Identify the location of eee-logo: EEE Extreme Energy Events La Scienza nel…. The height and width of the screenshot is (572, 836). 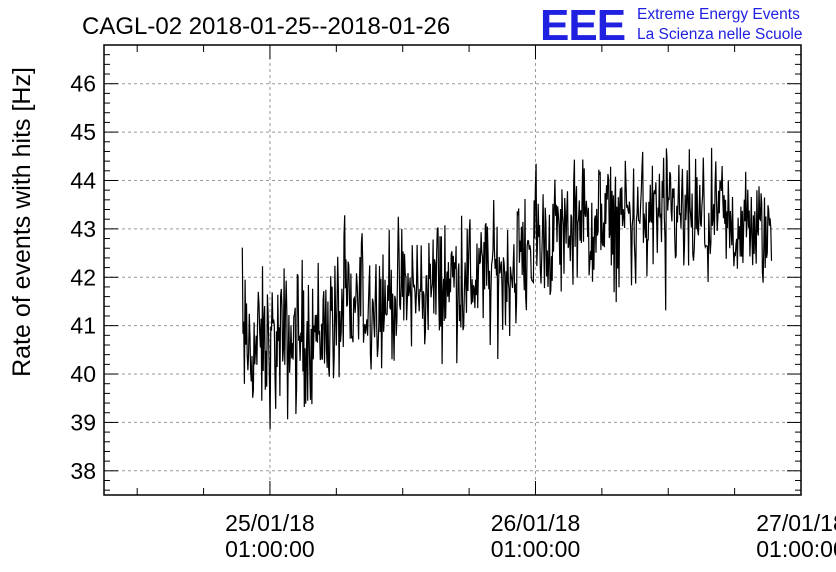
(671, 25).